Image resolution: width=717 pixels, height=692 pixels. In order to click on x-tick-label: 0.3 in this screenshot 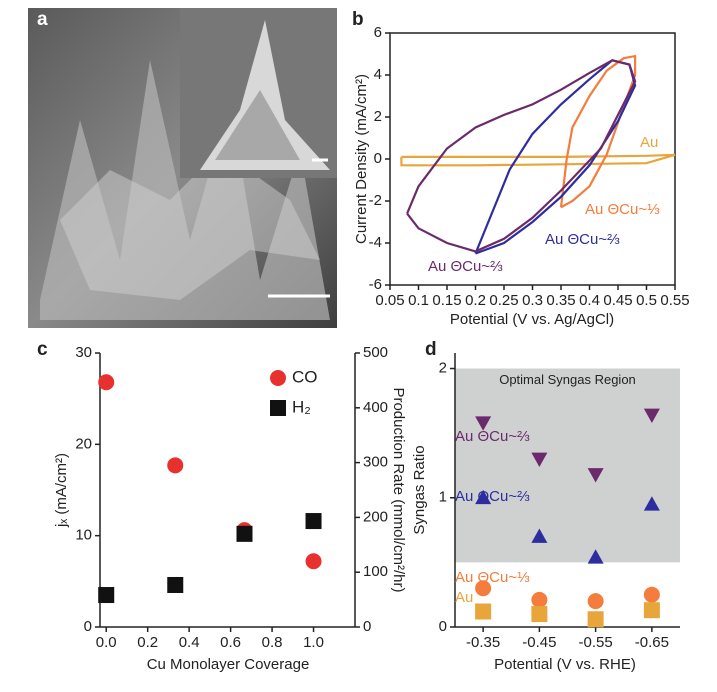, I will do `click(532, 300)`.